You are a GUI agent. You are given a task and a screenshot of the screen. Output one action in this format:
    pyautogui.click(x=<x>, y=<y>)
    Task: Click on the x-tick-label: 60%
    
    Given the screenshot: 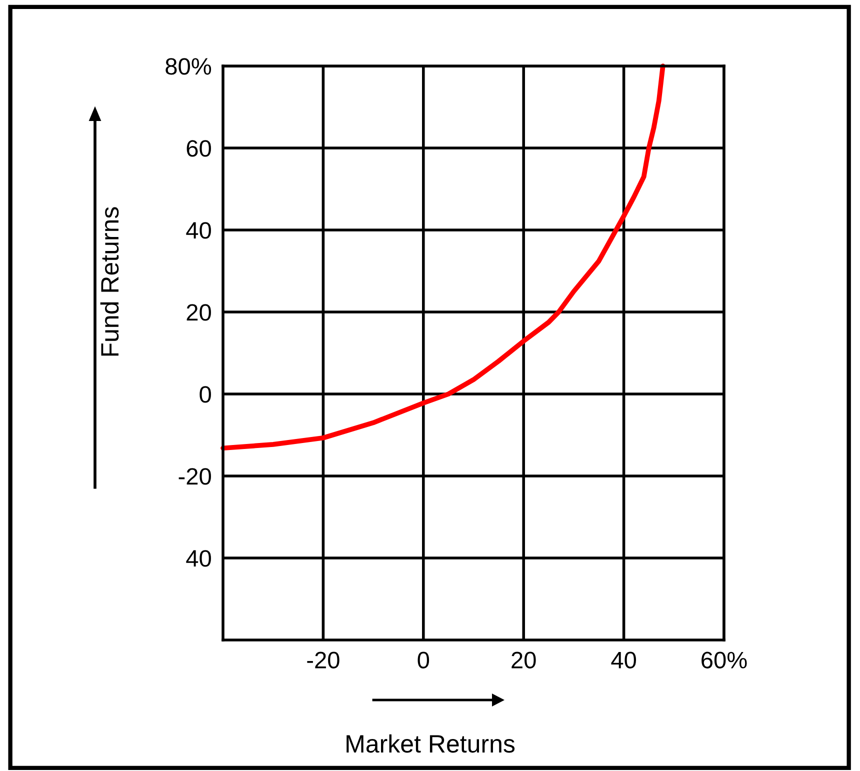 What is the action you would take?
    pyautogui.click(x=724, y=660)
    